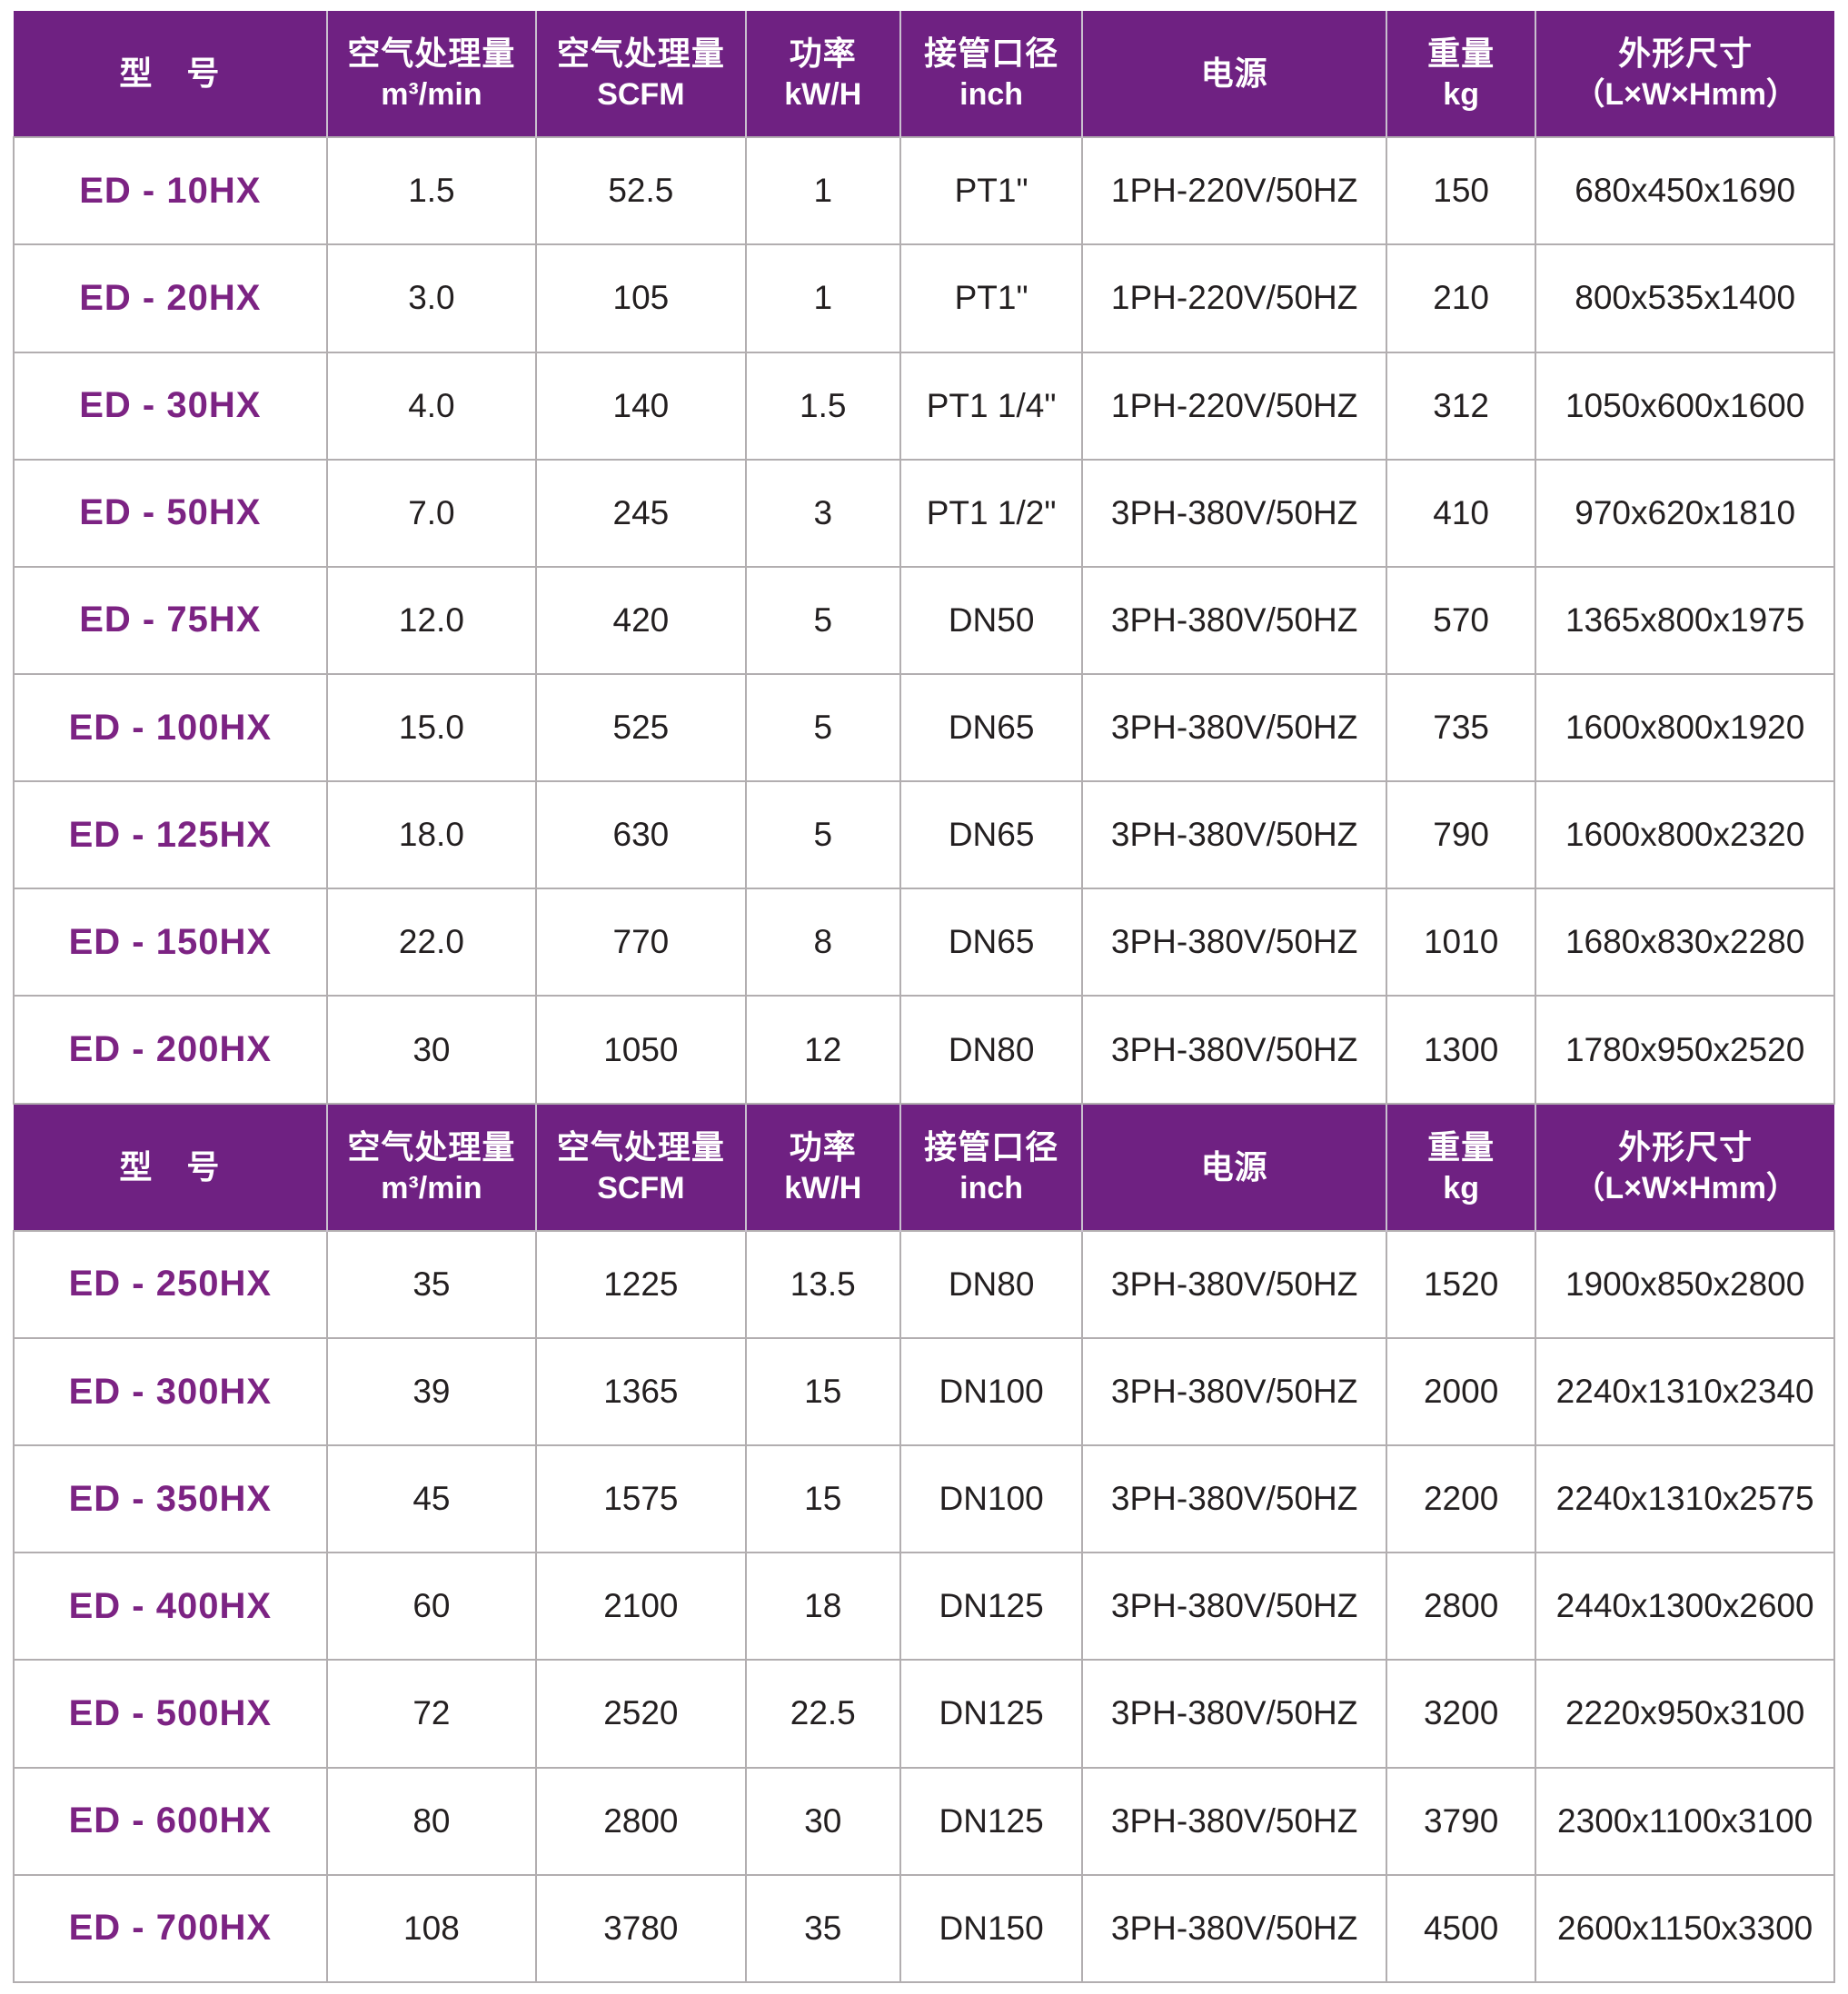  I want to click on spec-cell: 1010, so click(1461, 942).